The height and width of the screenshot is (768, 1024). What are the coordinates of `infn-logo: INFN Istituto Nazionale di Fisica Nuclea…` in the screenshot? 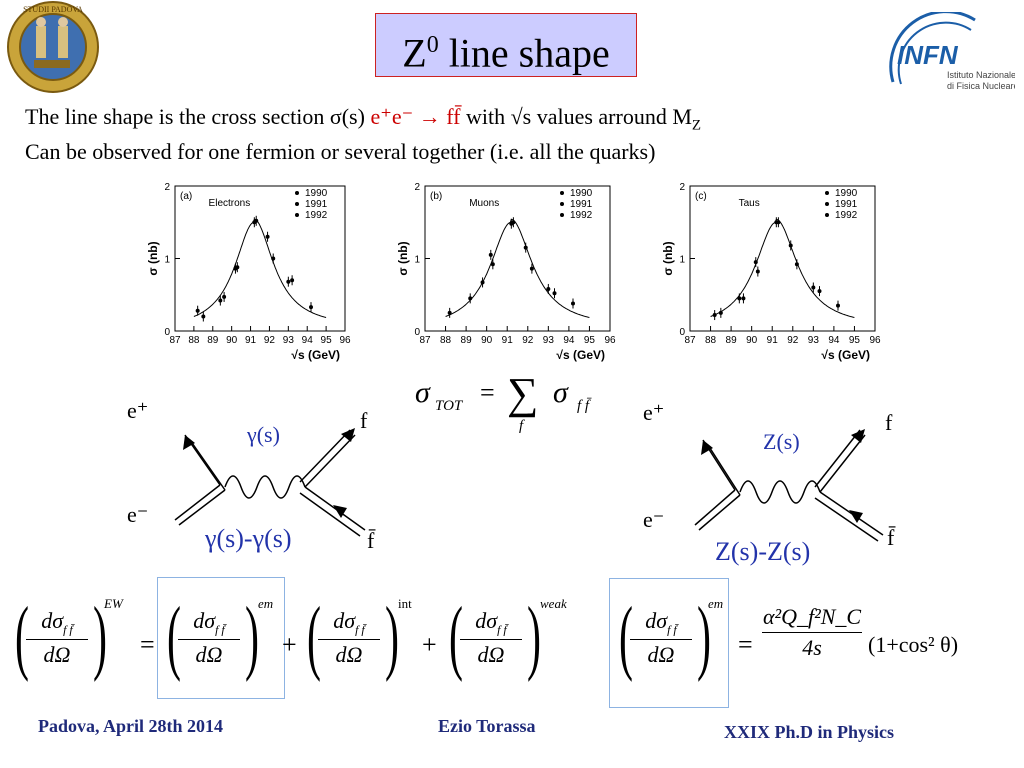 It's located at (952, 53).